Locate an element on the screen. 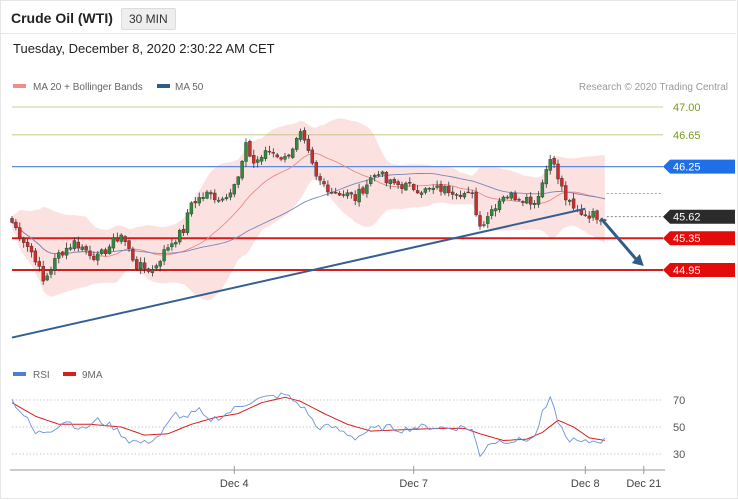 The width and height of the screenshot is (738, 500). chart-datetime: Tuesday, December 8, 2020 2:30:22 AM CET is located at coordinates (144, 48).